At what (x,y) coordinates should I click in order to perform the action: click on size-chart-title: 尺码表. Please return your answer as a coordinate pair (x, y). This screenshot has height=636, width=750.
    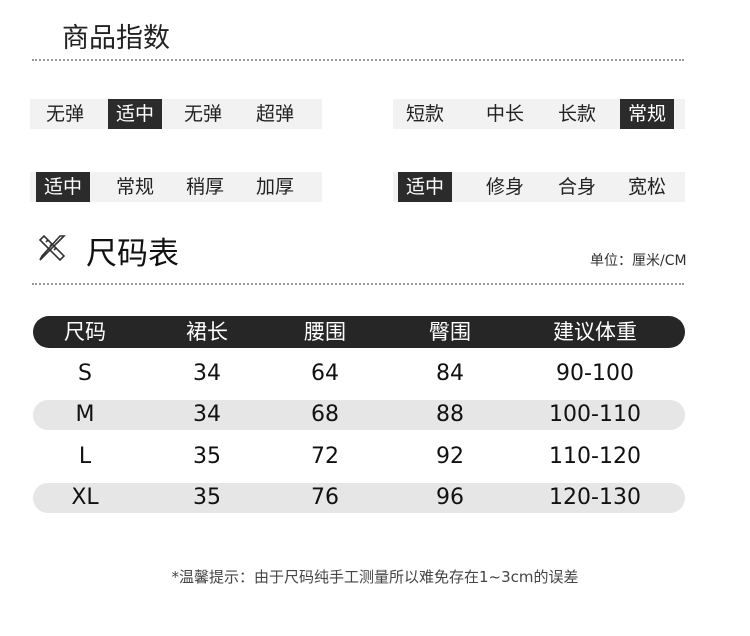
    Looking at the image, I should click on (132, 254).